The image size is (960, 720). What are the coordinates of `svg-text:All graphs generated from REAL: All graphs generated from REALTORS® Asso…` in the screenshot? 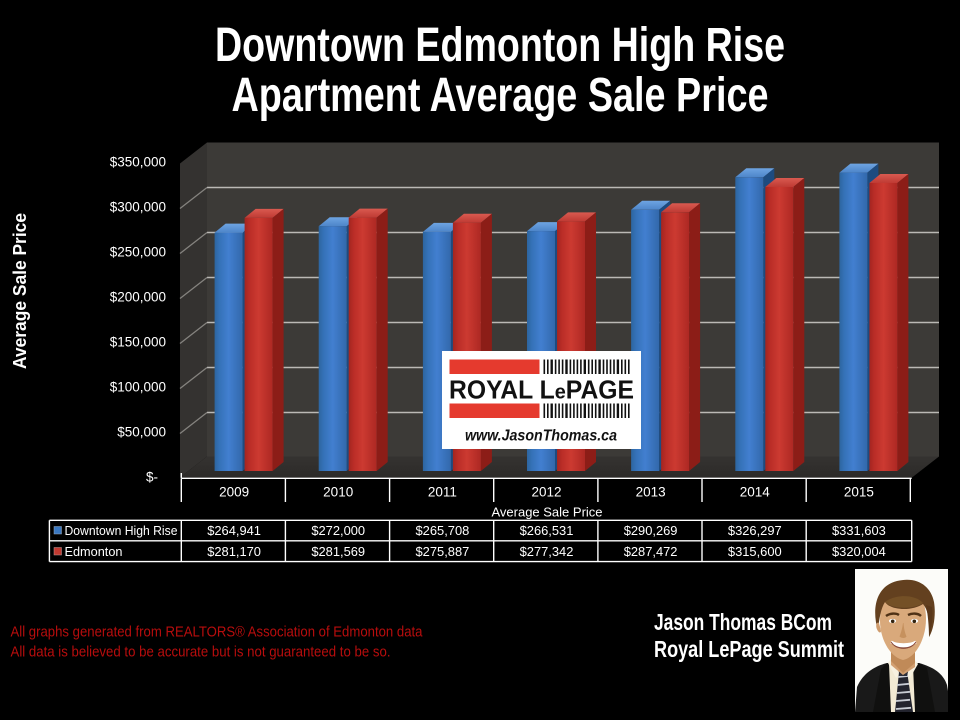 It's located at (217, 633).